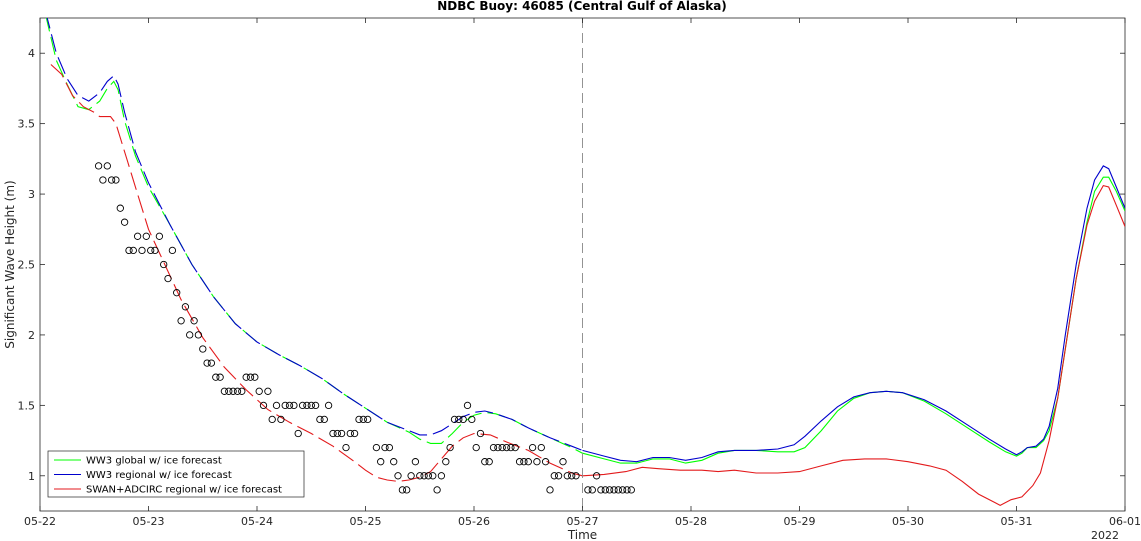 Image resolution: width=1141 pixels, height=541 pixels. I want to click on x-tick-label: 05-30, so click(908, 521).